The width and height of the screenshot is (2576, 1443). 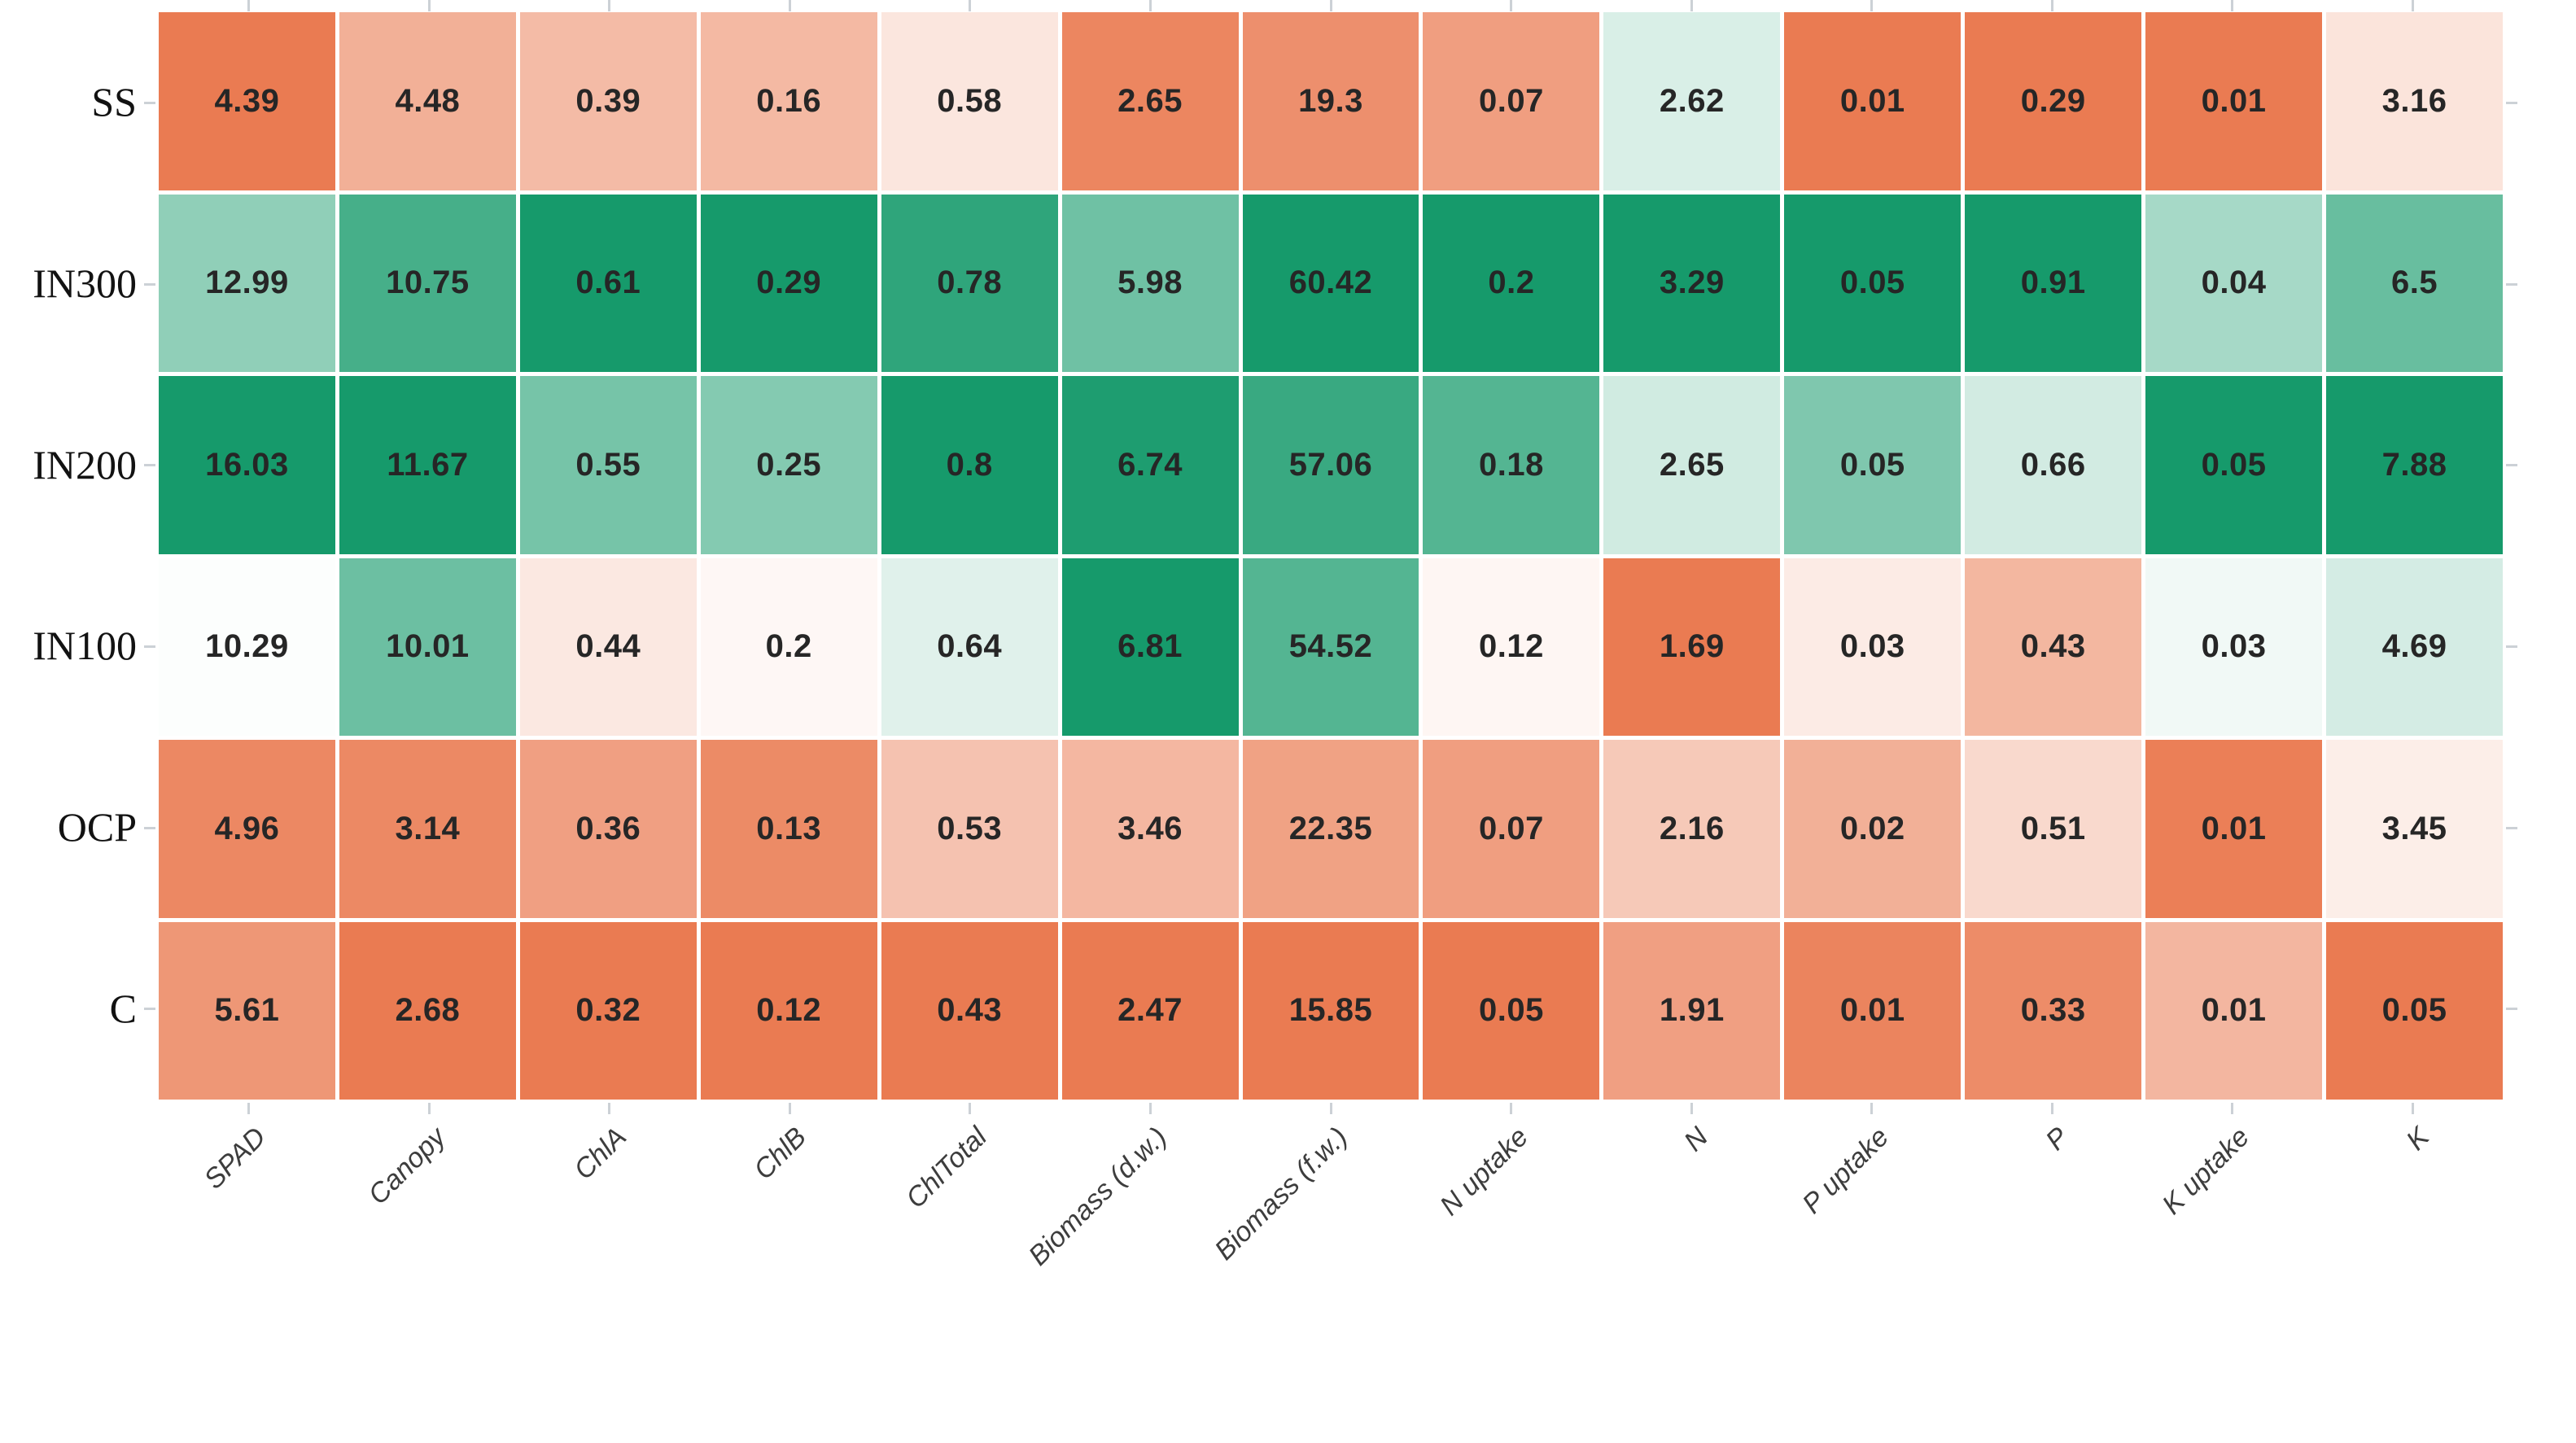 I want to click on heatmap-cell: 2.62, so click(x=1692, y=101).